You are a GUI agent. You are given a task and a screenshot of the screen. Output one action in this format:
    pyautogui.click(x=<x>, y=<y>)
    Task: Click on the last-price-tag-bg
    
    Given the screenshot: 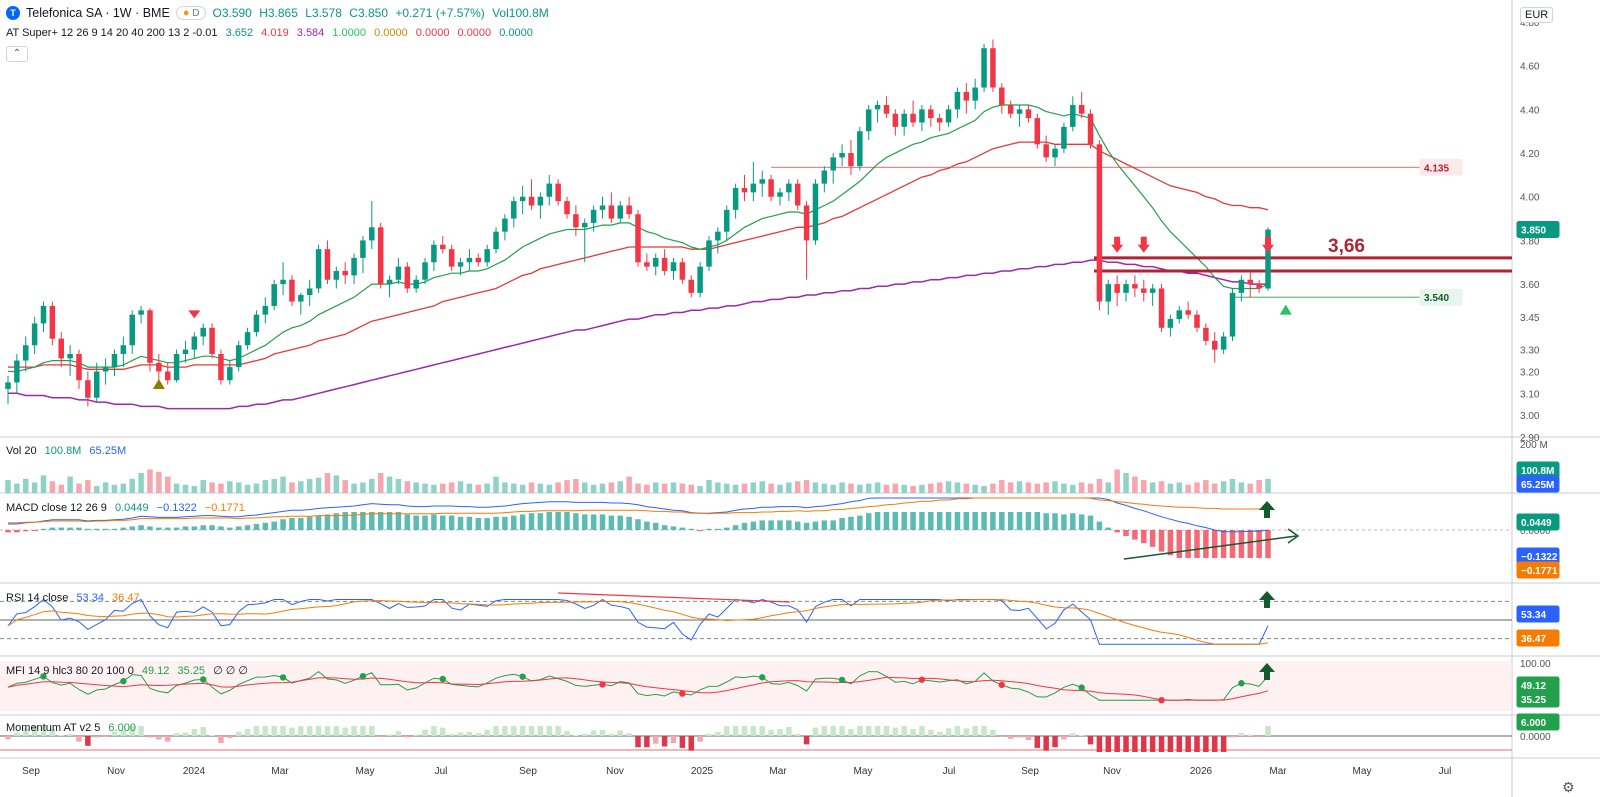 What is the action you would take?
    pyautogui.click(x=1538, y=229)
    